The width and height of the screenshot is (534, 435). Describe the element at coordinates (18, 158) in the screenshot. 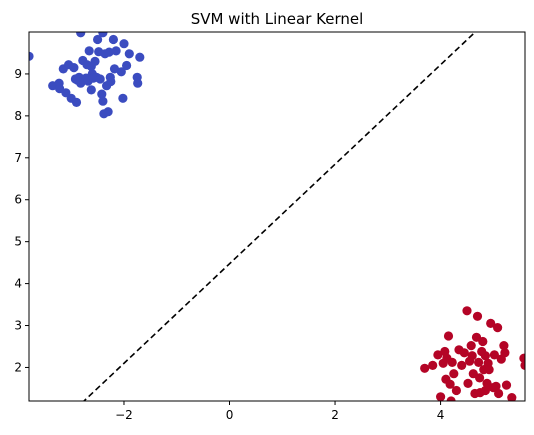

I see `y-tick-label: 7` at that location.